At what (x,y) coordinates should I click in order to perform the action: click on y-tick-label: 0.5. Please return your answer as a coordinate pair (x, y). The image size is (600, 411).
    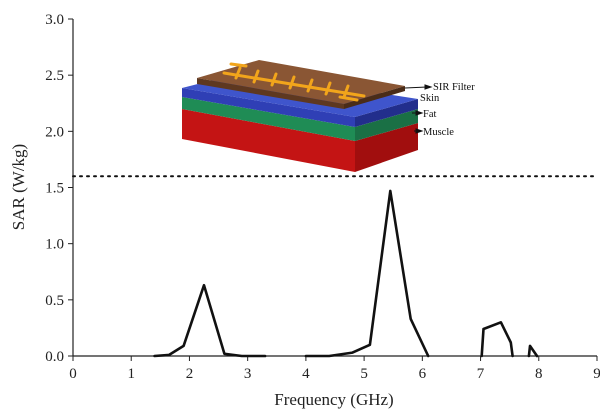
    Looking at the image, I should click on (54, 301).